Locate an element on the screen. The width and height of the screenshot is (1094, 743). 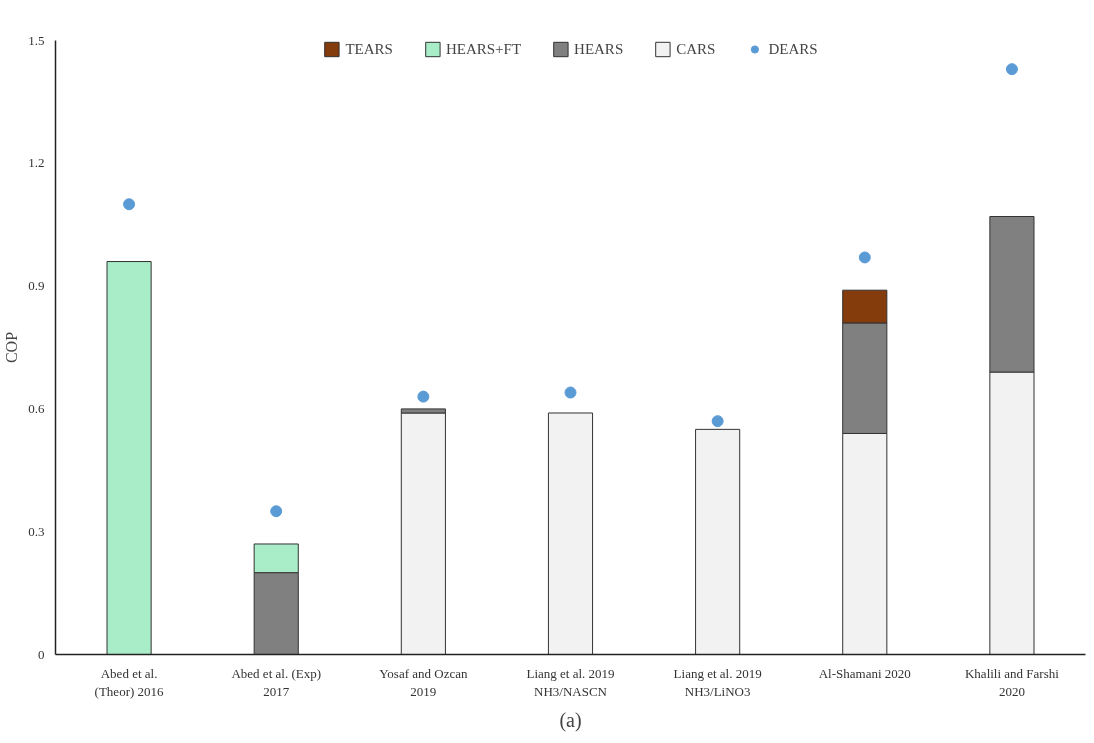
x-tick-label: Abed et al. (Exp) 2017 is located at coordinates (276, 682).